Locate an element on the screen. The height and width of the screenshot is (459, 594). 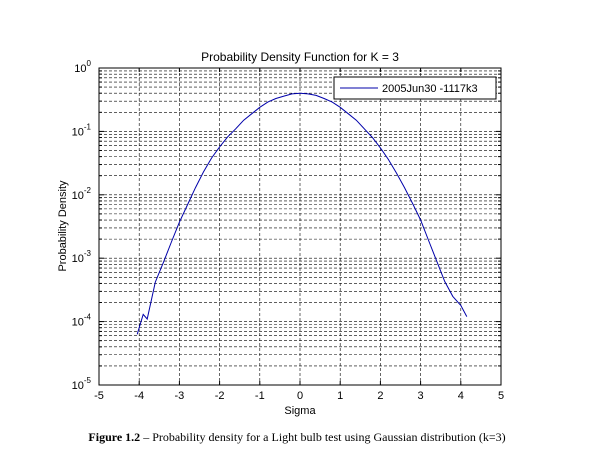
x-tick-label: -3 is located at coordinates (180, 396).